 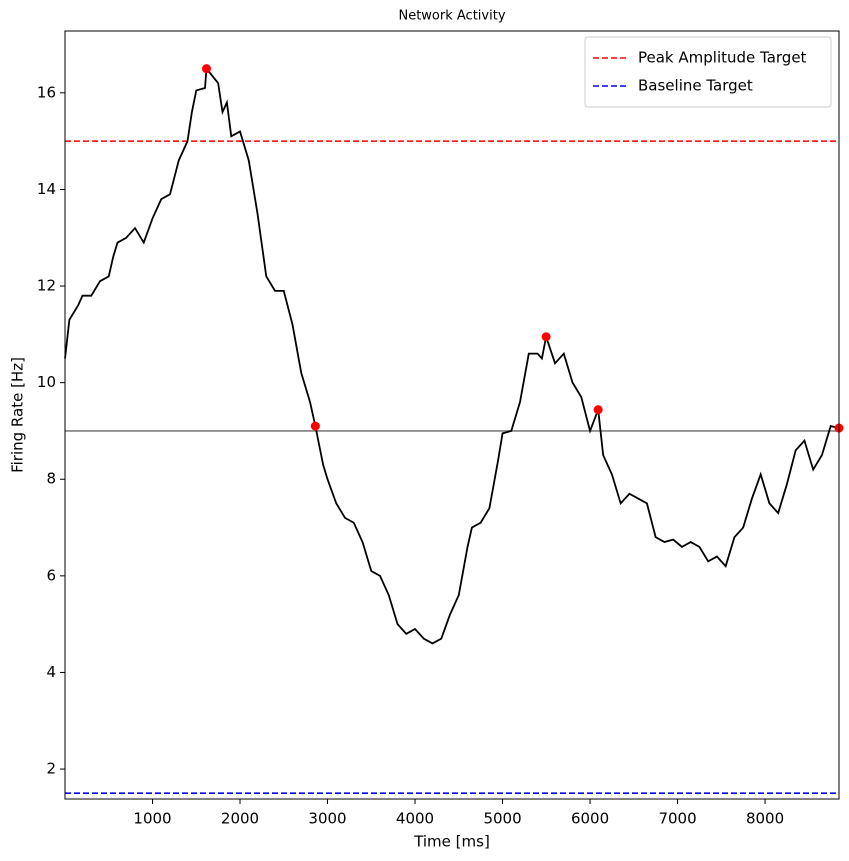 What do you see at coordinates (590, 819) in the screenshot?
I see `x-tick-label: 6000` at bounding box center [590, 819].